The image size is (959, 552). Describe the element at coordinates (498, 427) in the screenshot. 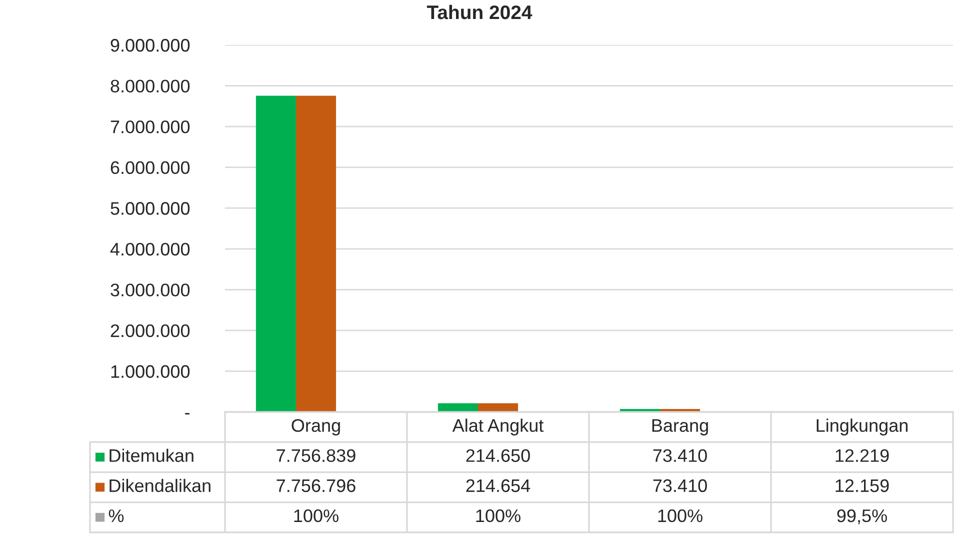

I see `x-tick-label: Alat Angkut` at that location.